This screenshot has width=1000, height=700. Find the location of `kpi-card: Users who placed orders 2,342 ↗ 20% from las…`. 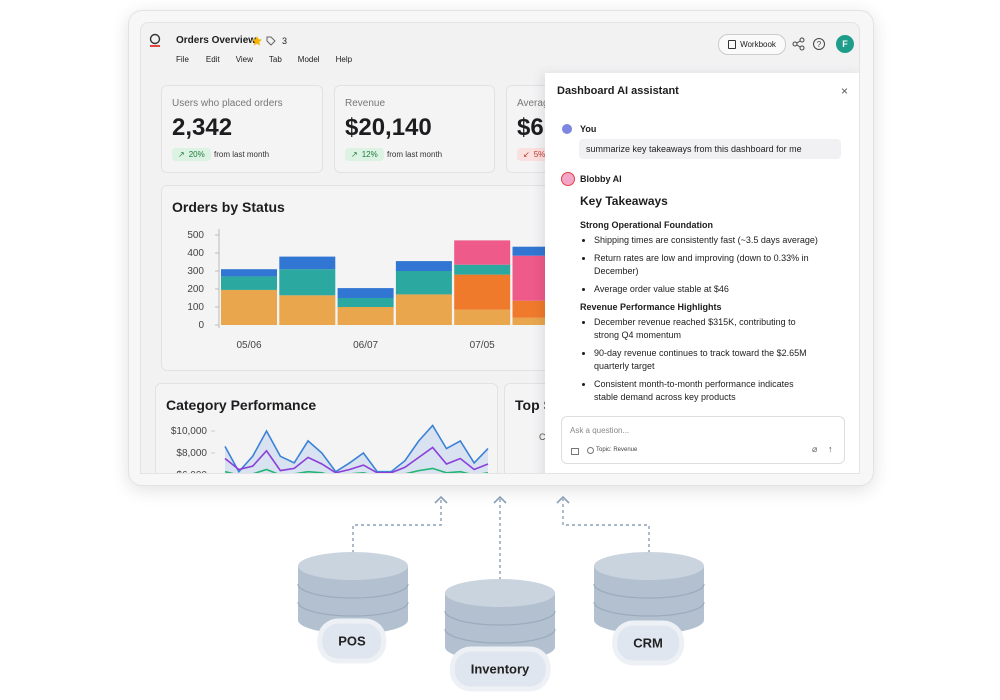

kpi-card: Users who placed orders 2,342 ↗ 20% from las… is located at coordinates (242, 129).